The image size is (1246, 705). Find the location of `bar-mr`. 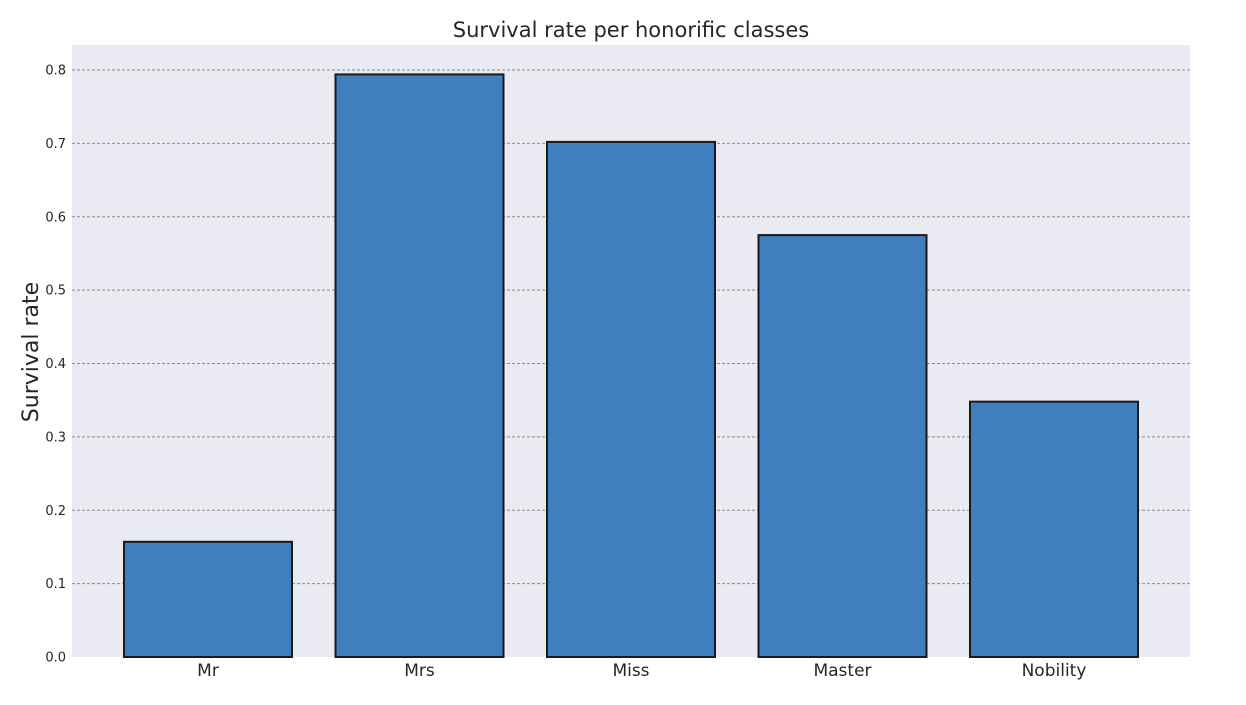

bar-mr is located at coordinates (208, 599).